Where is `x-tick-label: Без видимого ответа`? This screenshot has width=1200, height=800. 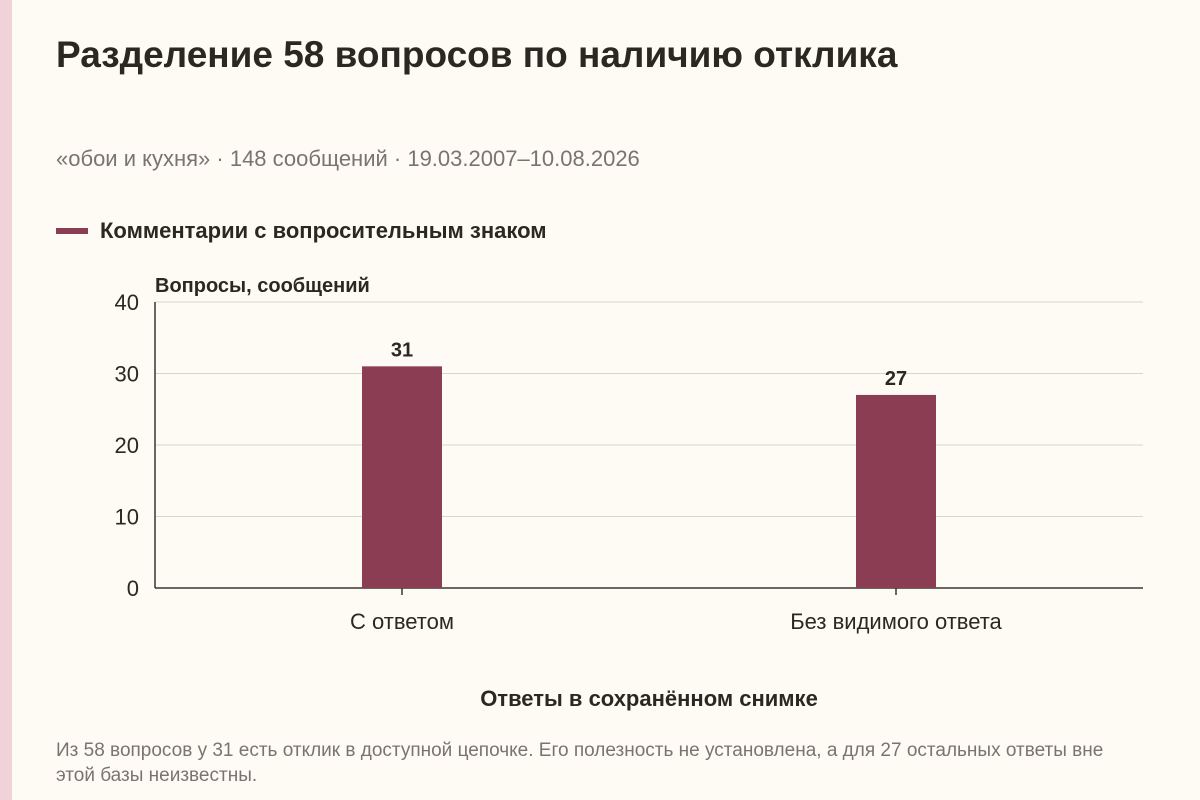 x-tick-label: Без видимого ответа is located at coordinates (896, 621).